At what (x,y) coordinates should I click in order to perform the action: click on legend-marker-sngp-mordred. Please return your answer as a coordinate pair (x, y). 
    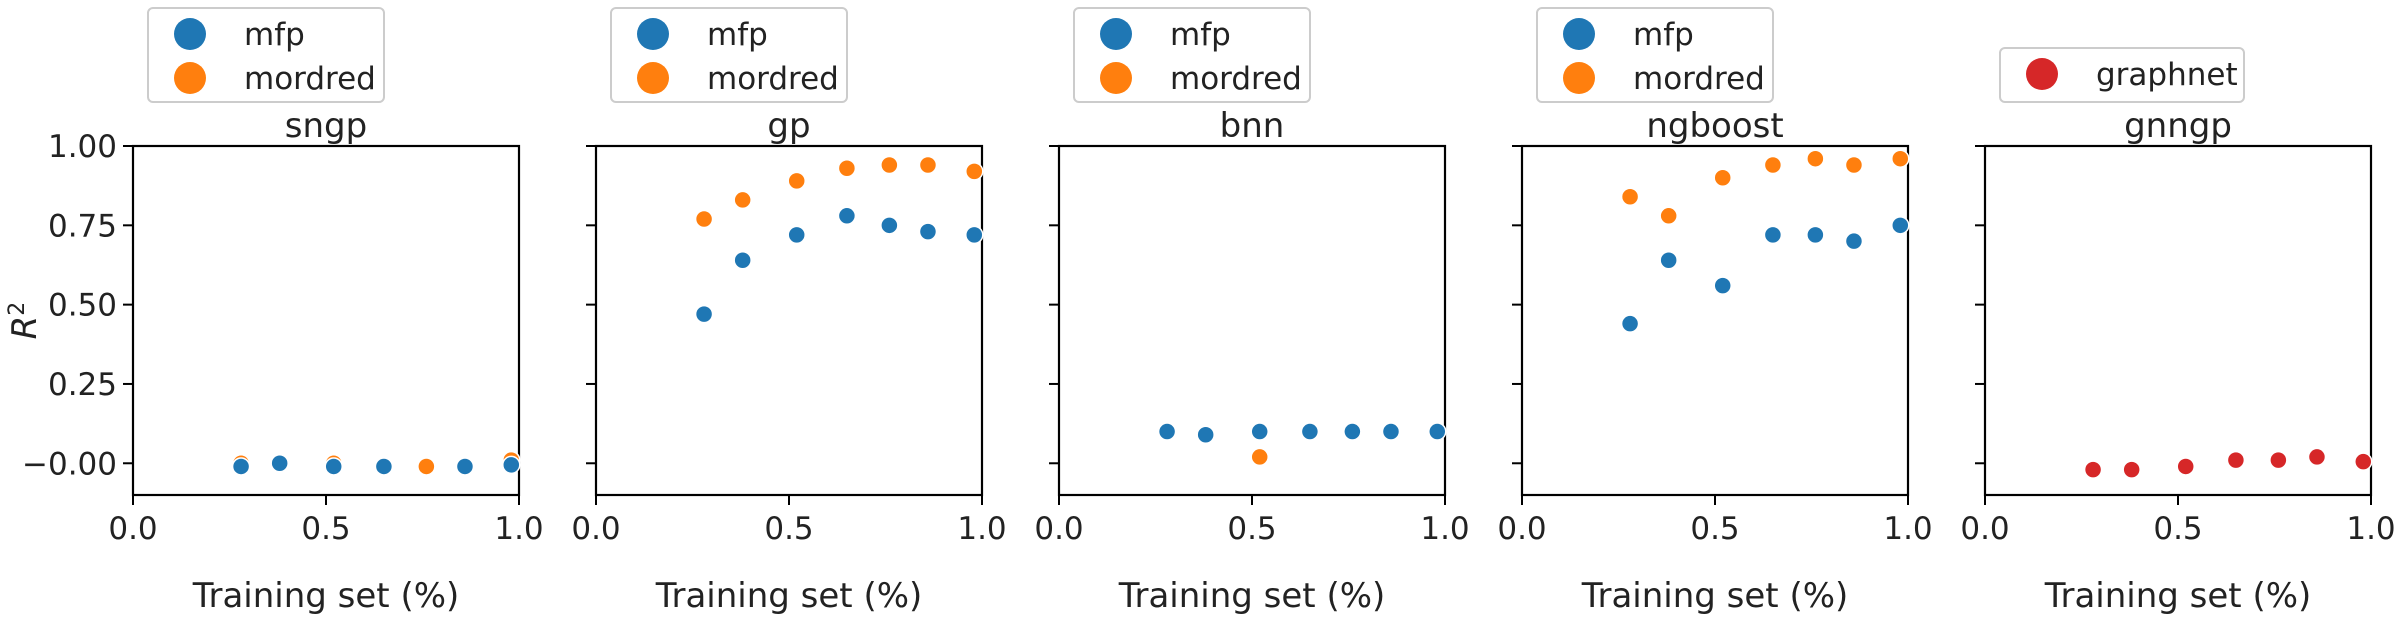
    Looking at the image, I should click on (190, 78).